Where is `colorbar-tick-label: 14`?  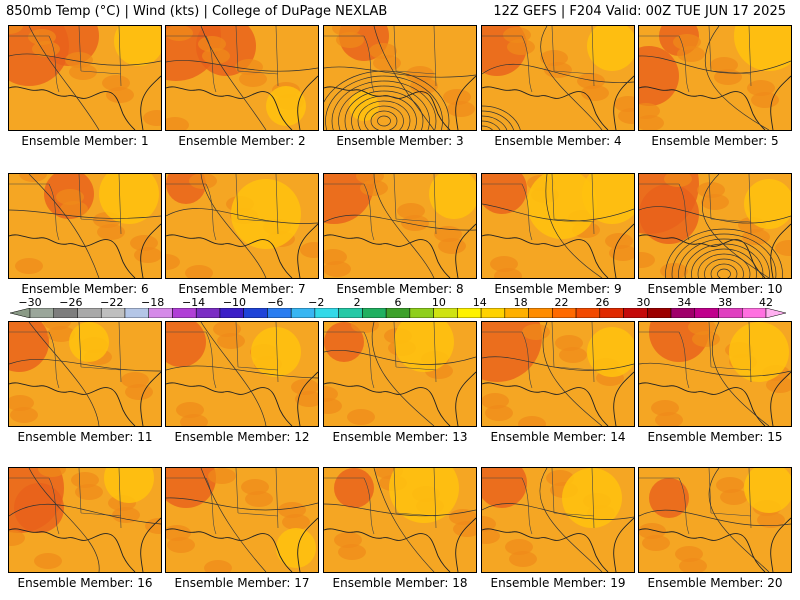 colorbar-tick-label: 14 is located at coordinates (479, 302).